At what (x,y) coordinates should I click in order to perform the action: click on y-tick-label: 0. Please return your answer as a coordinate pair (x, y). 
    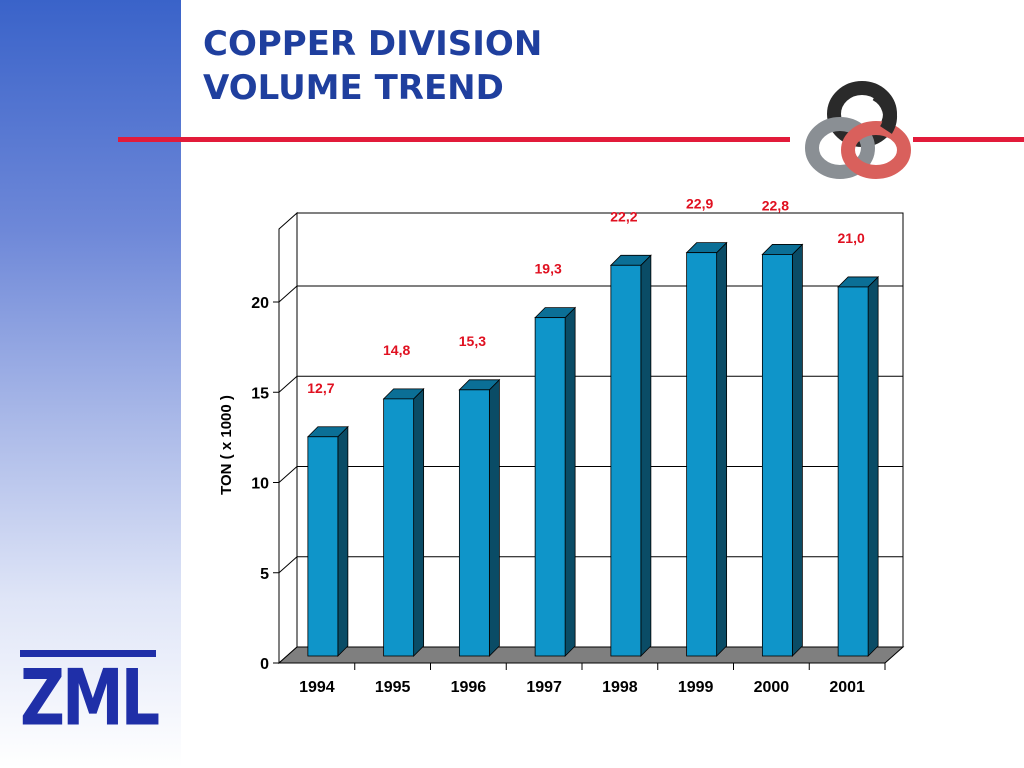
    Looking at the image, I should click on (264, 664).